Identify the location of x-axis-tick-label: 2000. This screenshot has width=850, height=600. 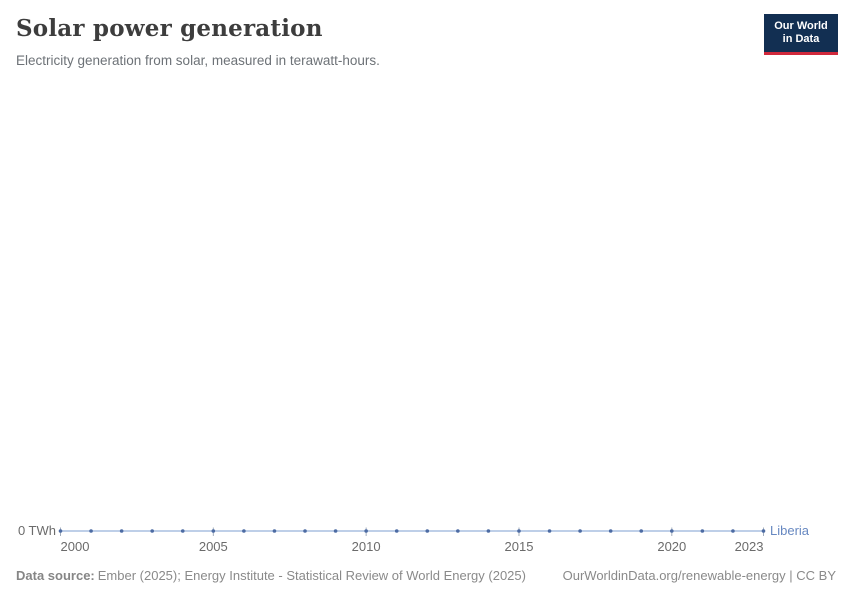
(75, 546).